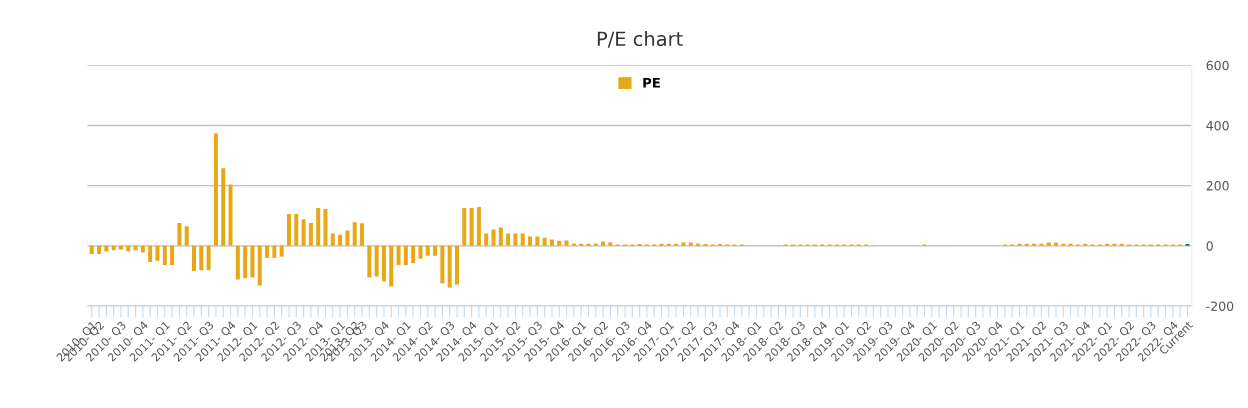 This screenshot has height=408, width=1248. What do you see at coordinates (1220, 306) in the screenshot?
I see `y-tick-label: -200` at bounding box center [1220, 306].